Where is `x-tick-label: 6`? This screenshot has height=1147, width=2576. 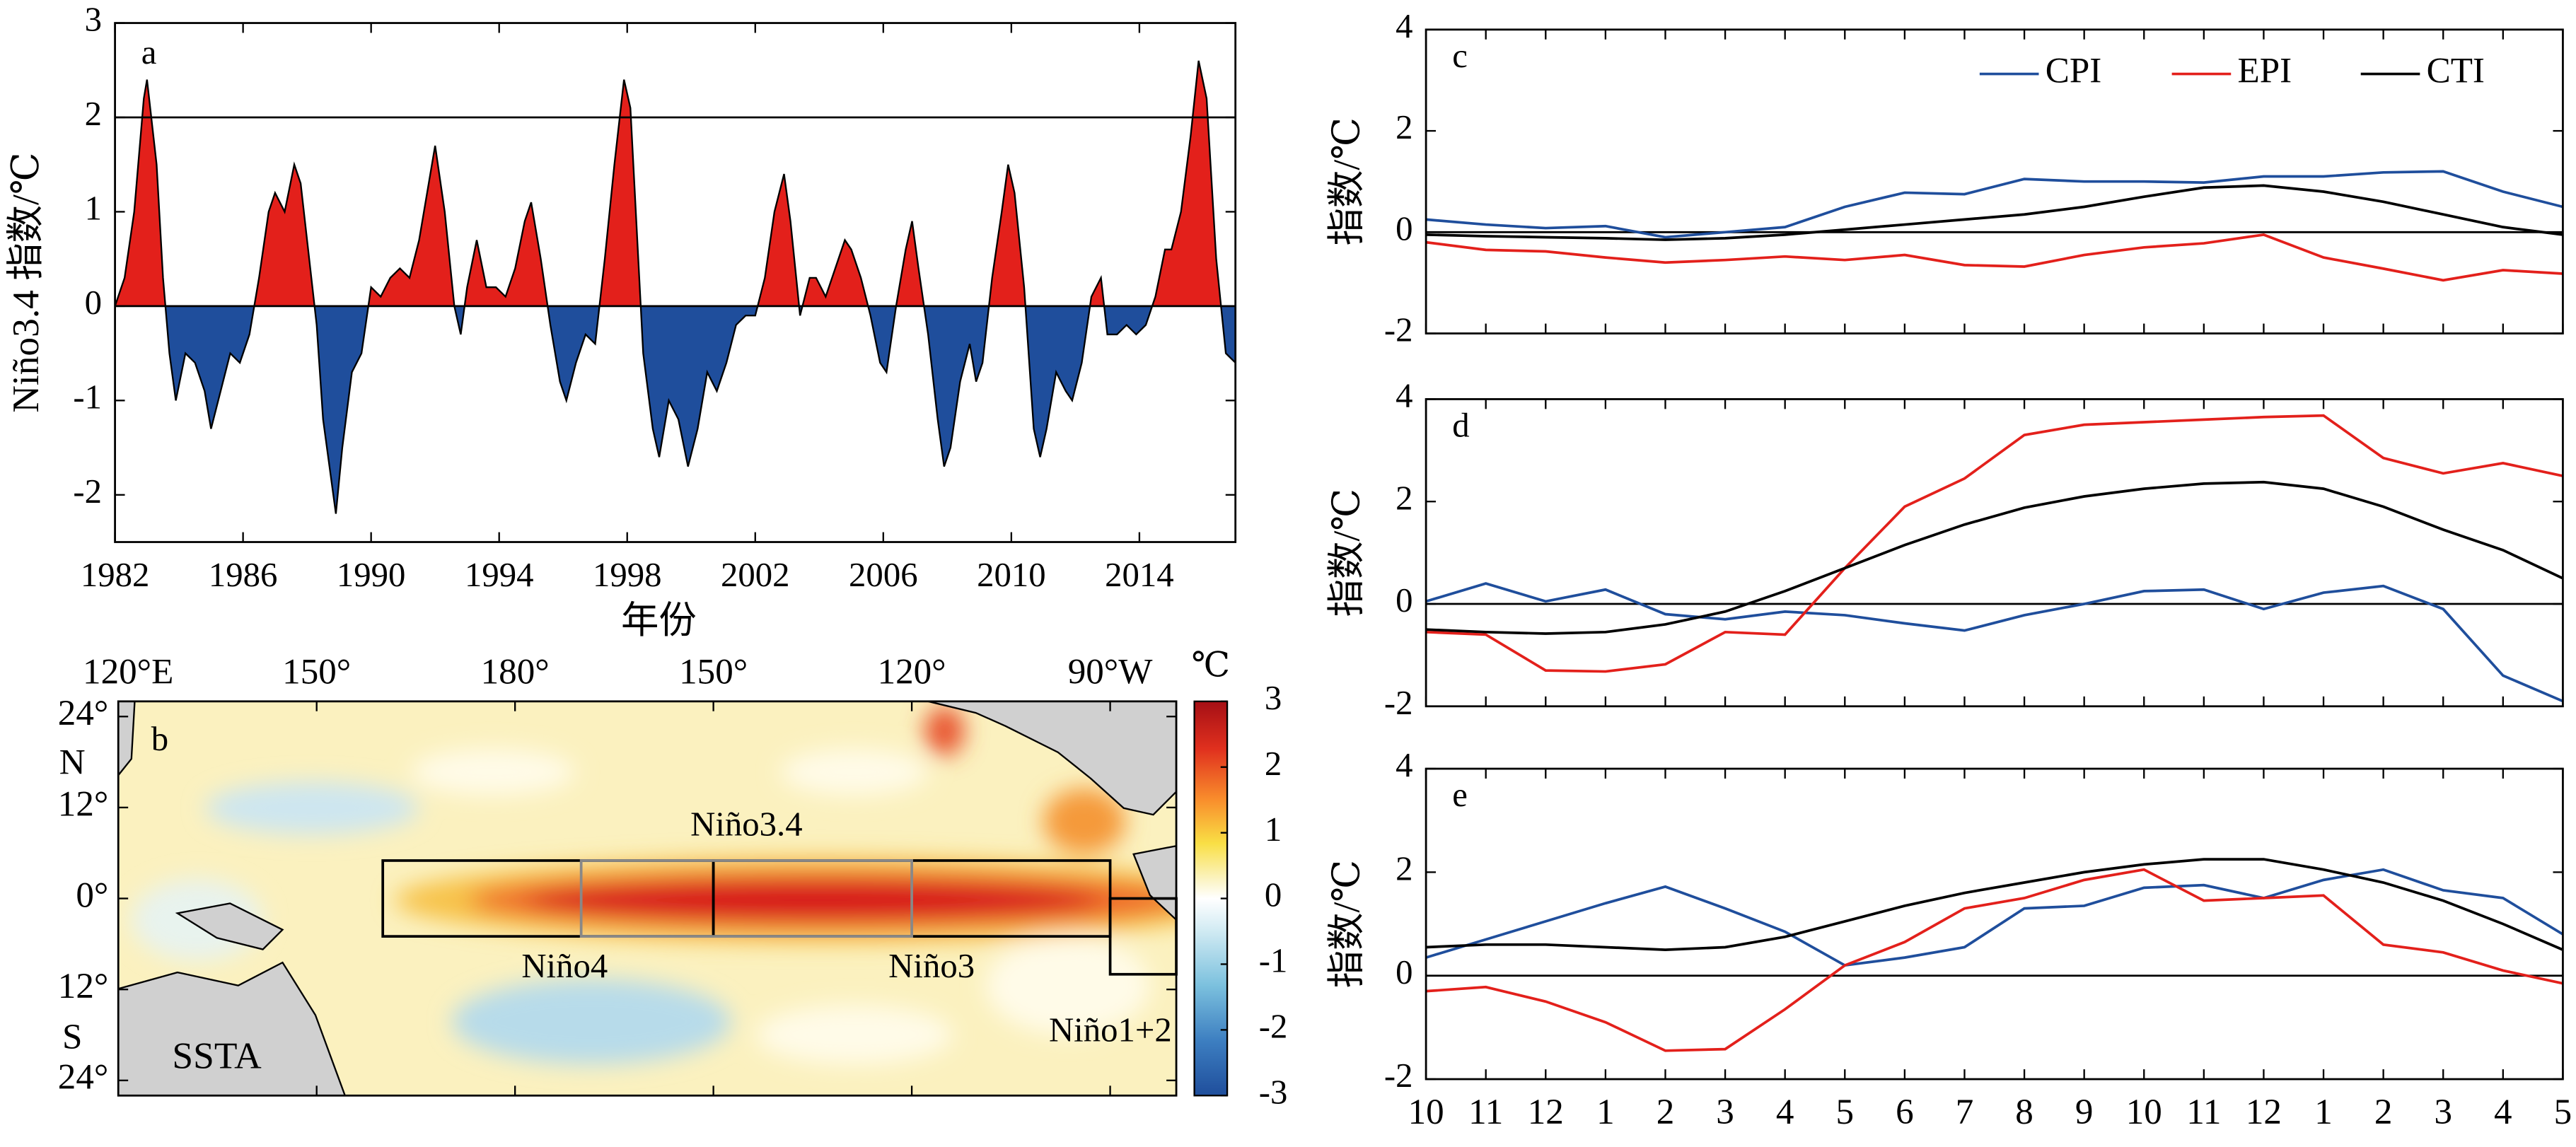
x-tick-label: 6 is located at coordinates (1905, 1112).